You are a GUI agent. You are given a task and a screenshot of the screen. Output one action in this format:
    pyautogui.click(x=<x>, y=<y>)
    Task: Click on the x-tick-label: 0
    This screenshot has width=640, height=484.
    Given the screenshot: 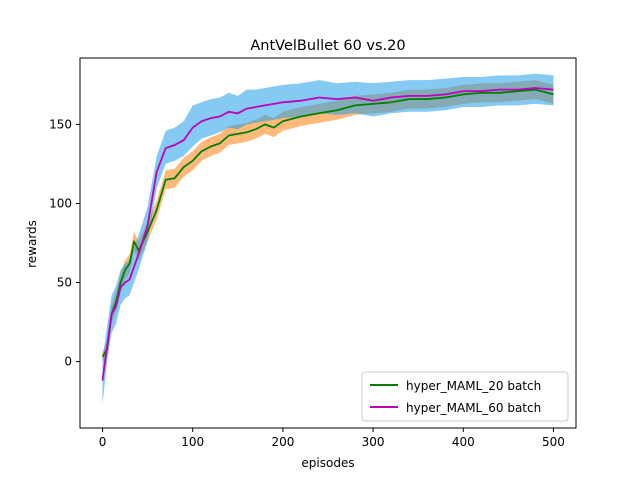 What is the action you would take?
    pyautogui.click(x=103, y=442)
    